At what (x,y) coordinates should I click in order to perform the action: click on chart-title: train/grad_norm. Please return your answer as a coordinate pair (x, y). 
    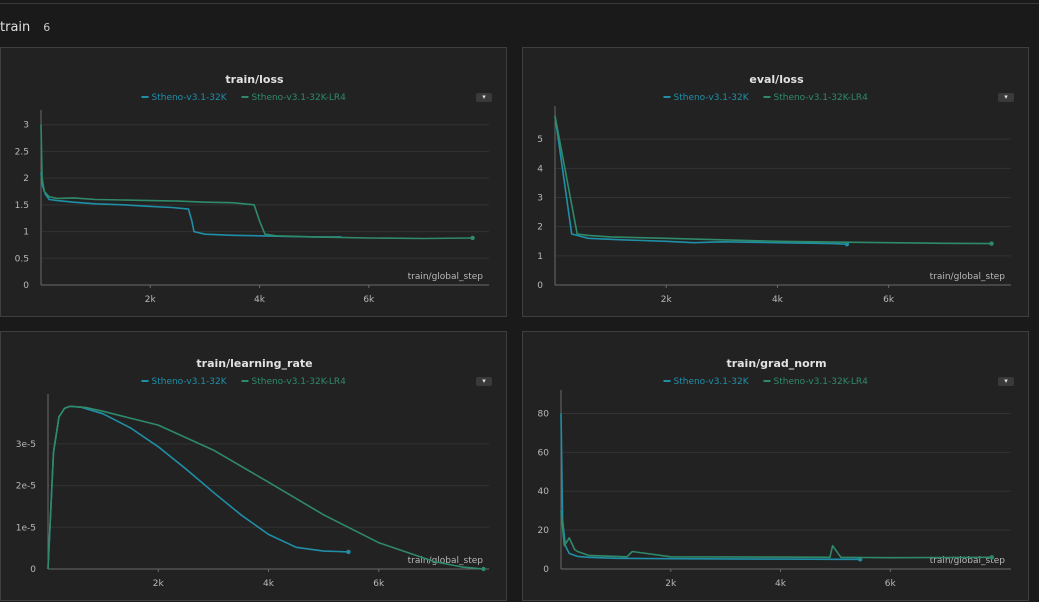
    Looking at the image, I should click on (776, 363).